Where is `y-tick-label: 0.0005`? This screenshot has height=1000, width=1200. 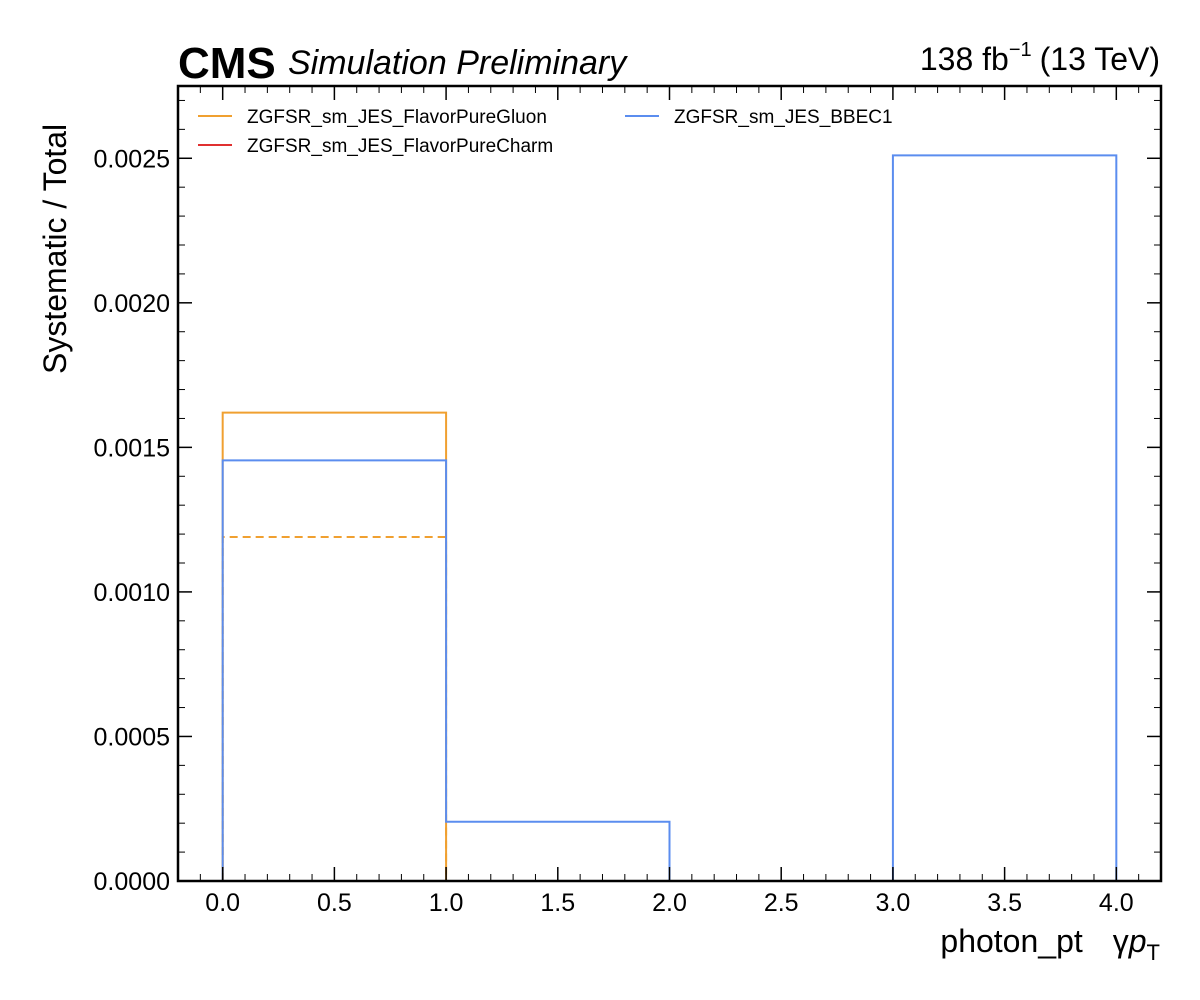 y-tick-label: 0.0005 is located at coordinates (132, 737).